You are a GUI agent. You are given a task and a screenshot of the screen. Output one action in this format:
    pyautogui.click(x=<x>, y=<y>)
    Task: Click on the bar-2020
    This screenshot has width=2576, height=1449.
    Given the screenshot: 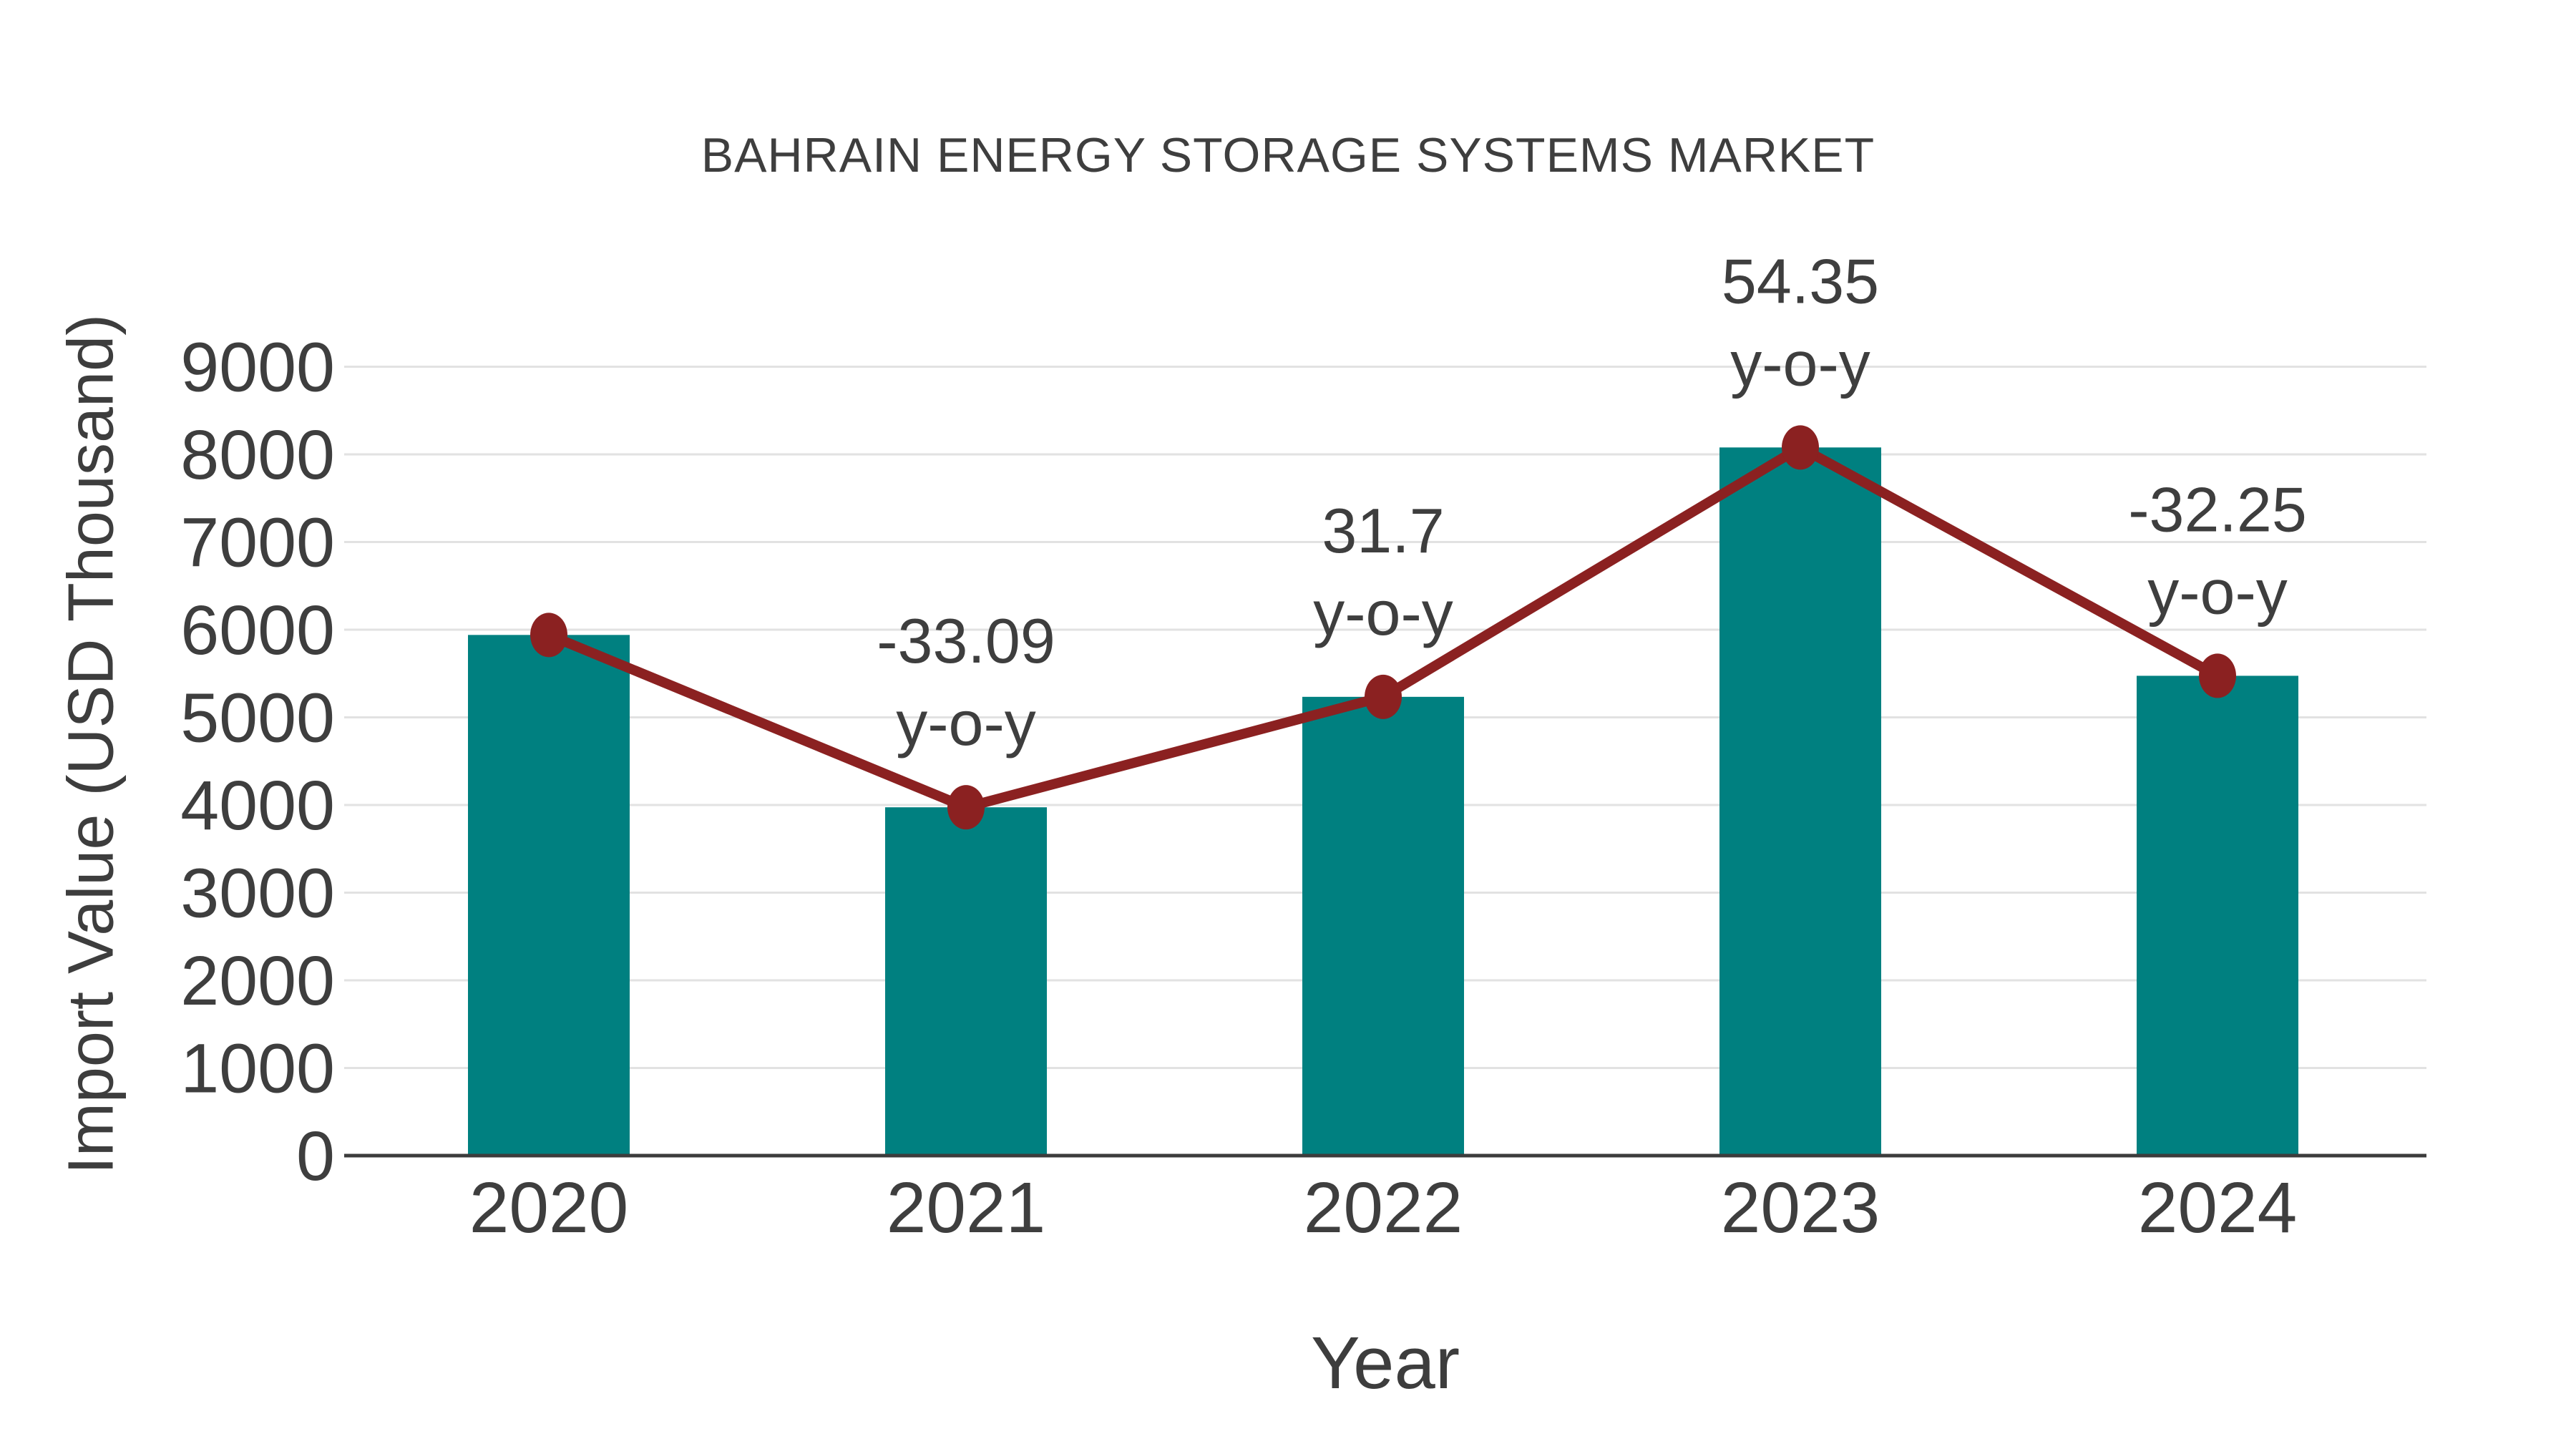 What is the action you would take?
    pyautogui.click(x=549, y=895)
    